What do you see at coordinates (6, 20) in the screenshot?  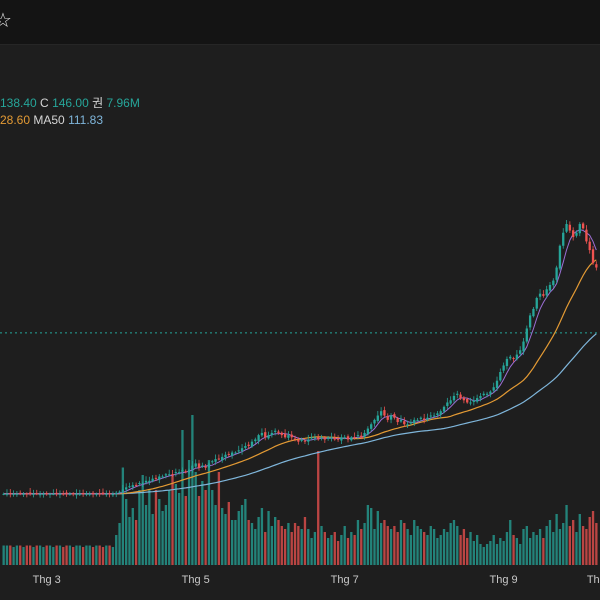 I see `star-icon: ☆` at bounding box center [6, 20].